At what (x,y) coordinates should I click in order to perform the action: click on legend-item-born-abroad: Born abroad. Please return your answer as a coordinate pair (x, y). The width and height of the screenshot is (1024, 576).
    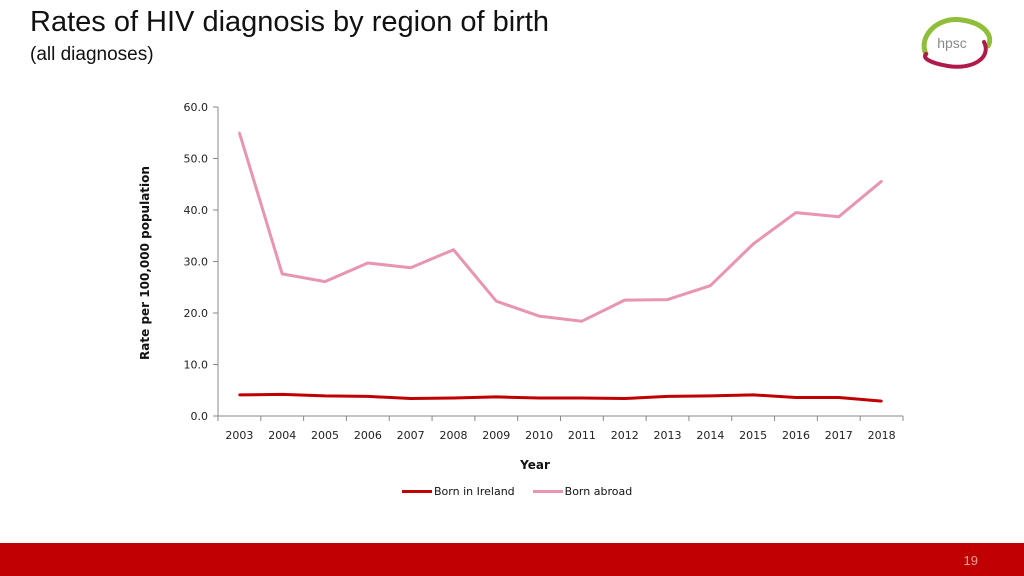
    Looking at the image, I should click on (582, 491).